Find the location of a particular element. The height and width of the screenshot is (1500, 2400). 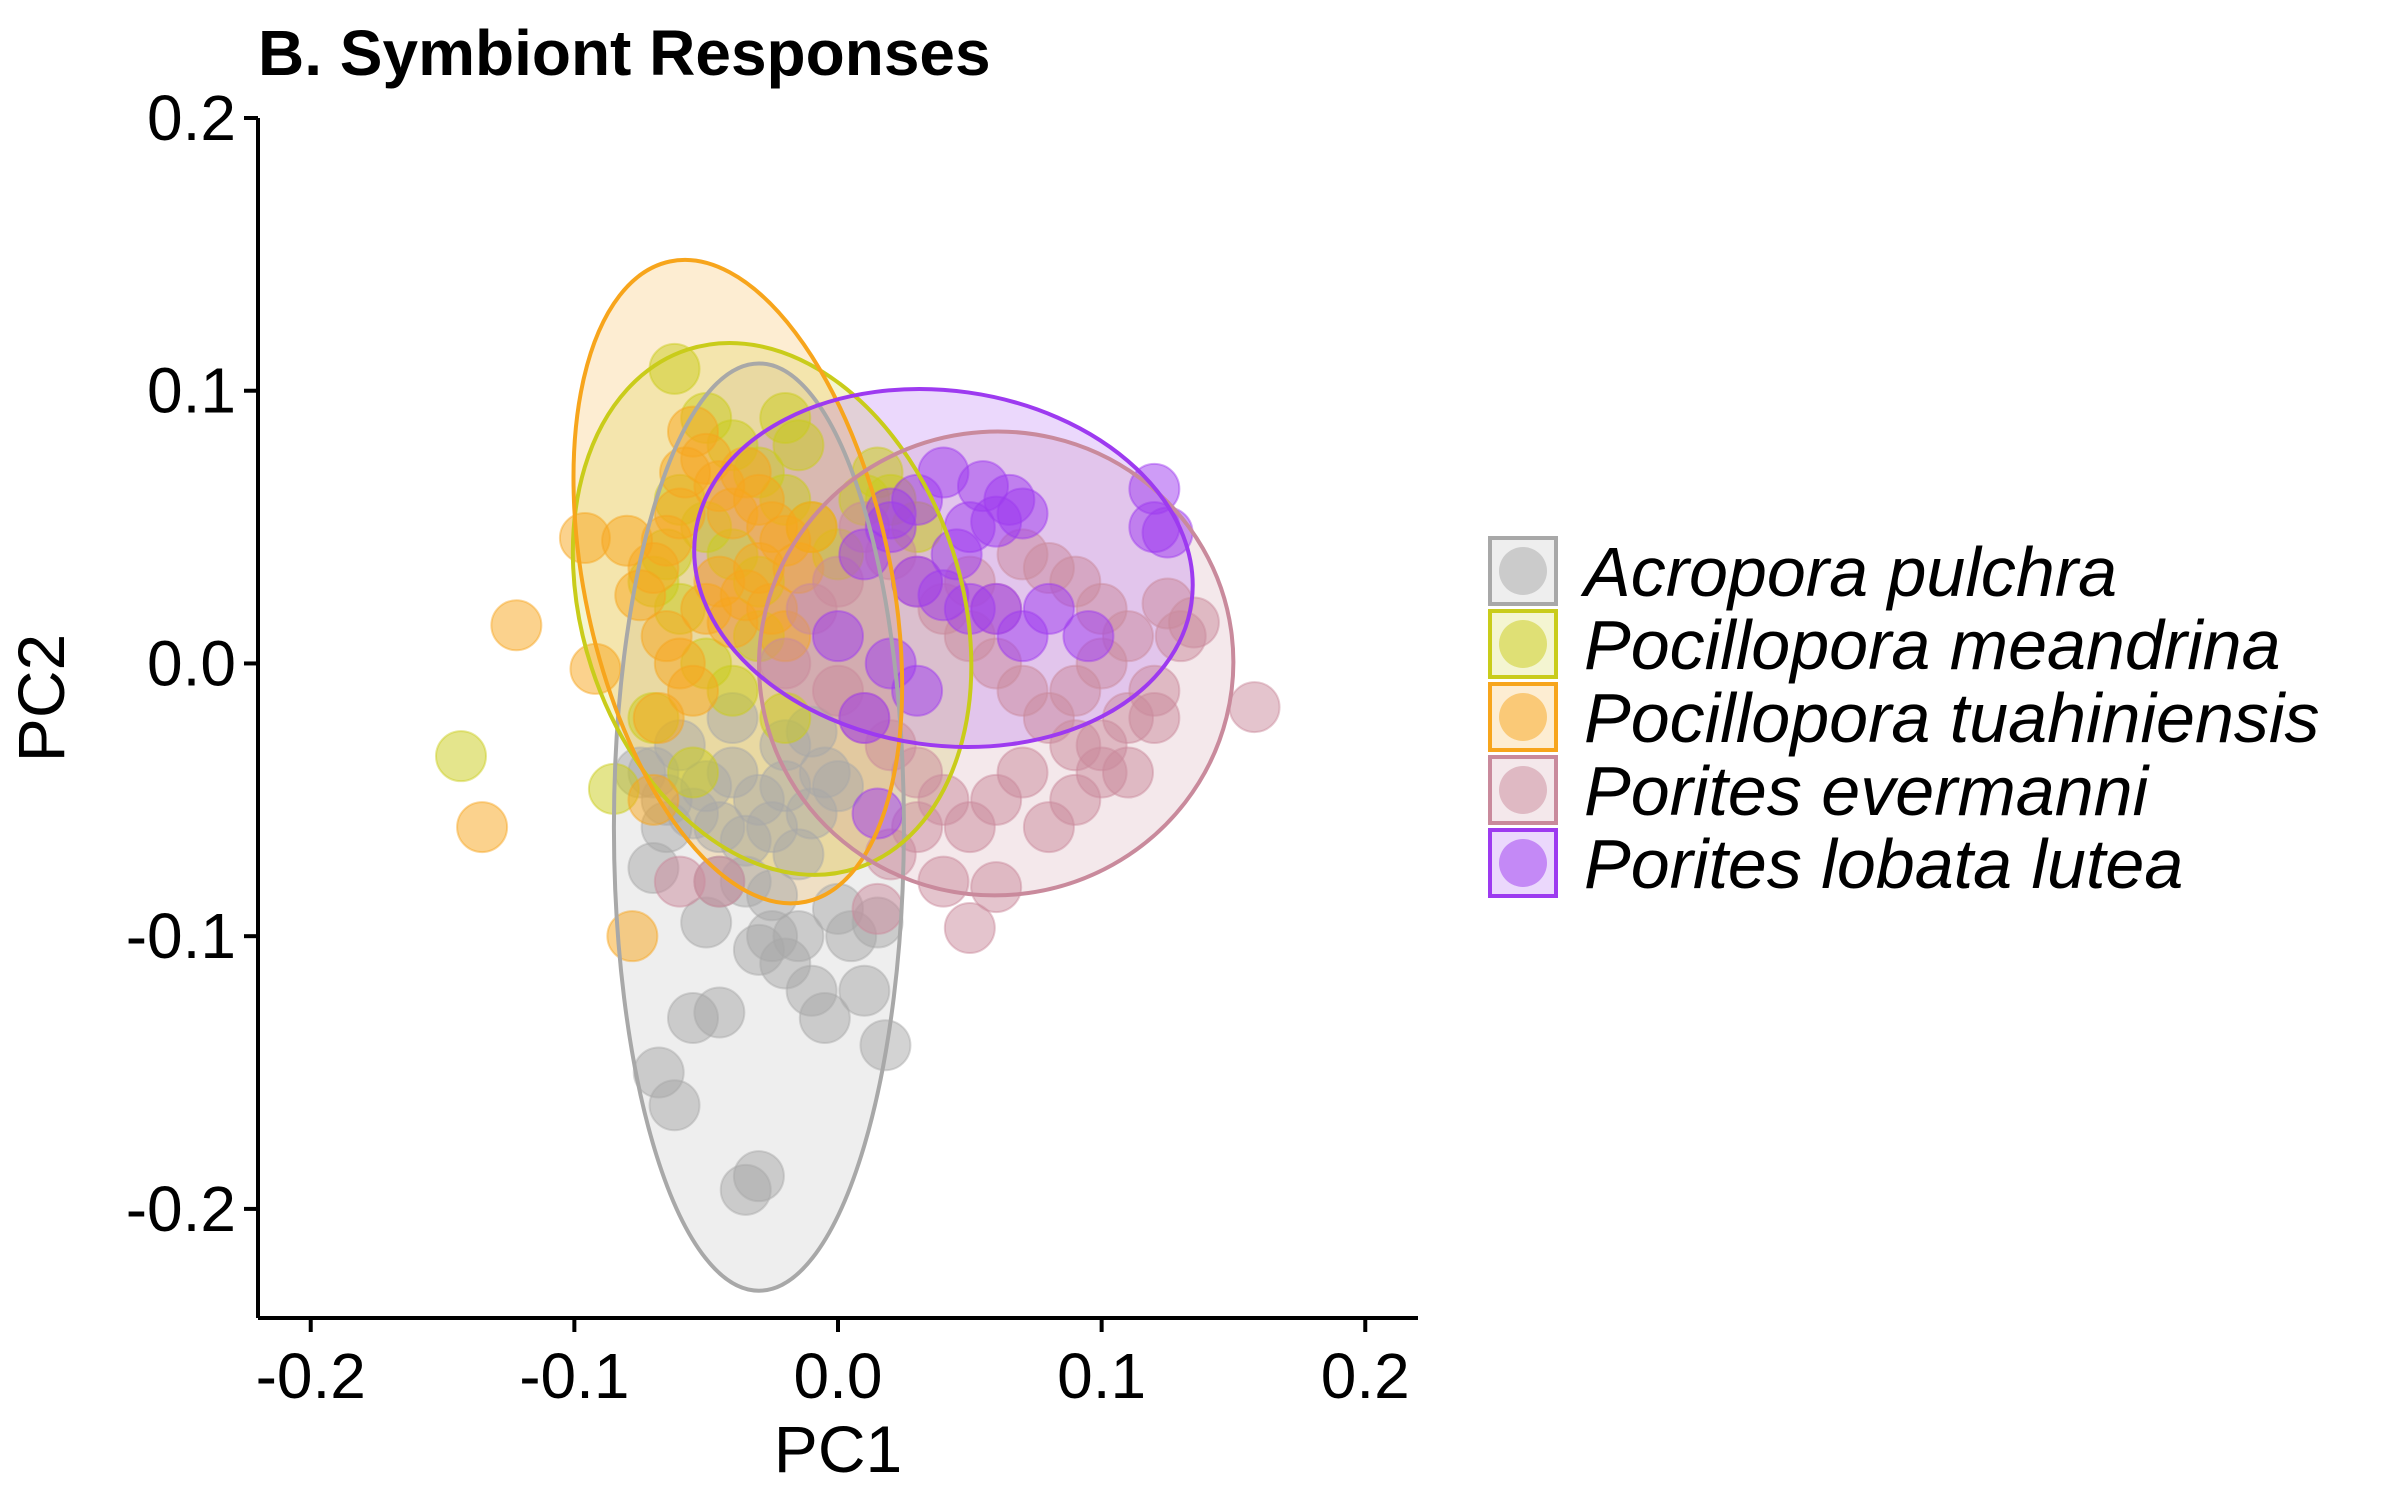

y-tick-label: -0.1 is located at coordinates (181, 936).